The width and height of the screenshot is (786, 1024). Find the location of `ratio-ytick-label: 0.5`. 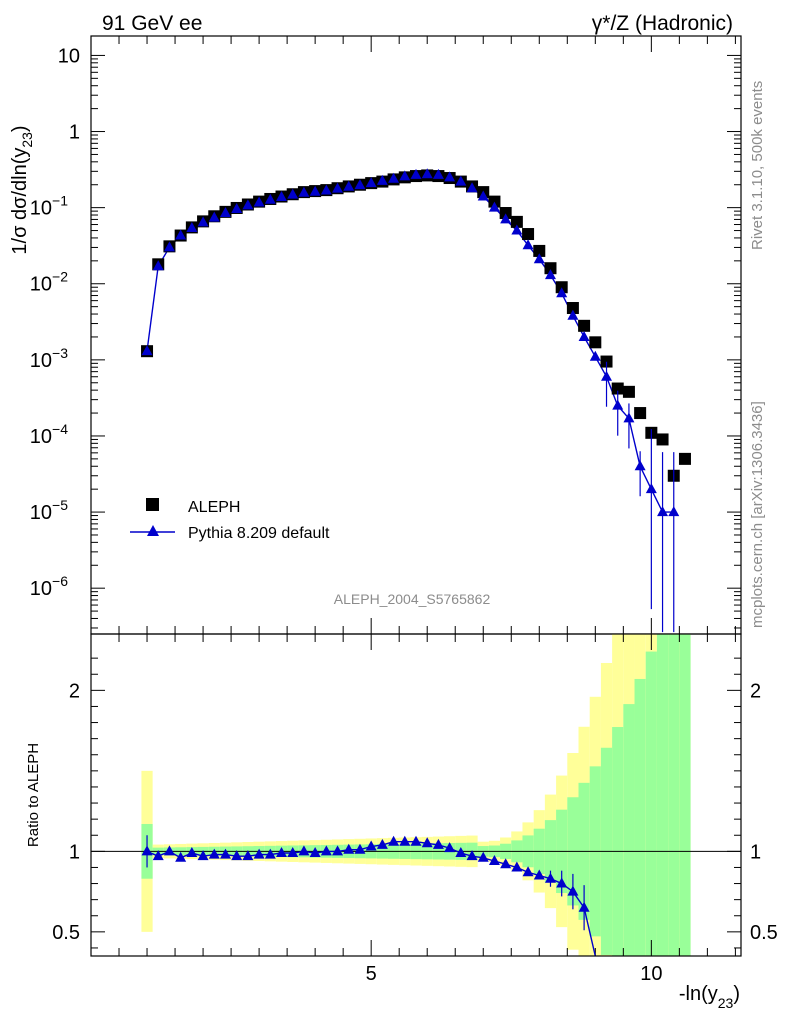

ratio-ytick-label: 0.5 is located at coordinates (66, 933).